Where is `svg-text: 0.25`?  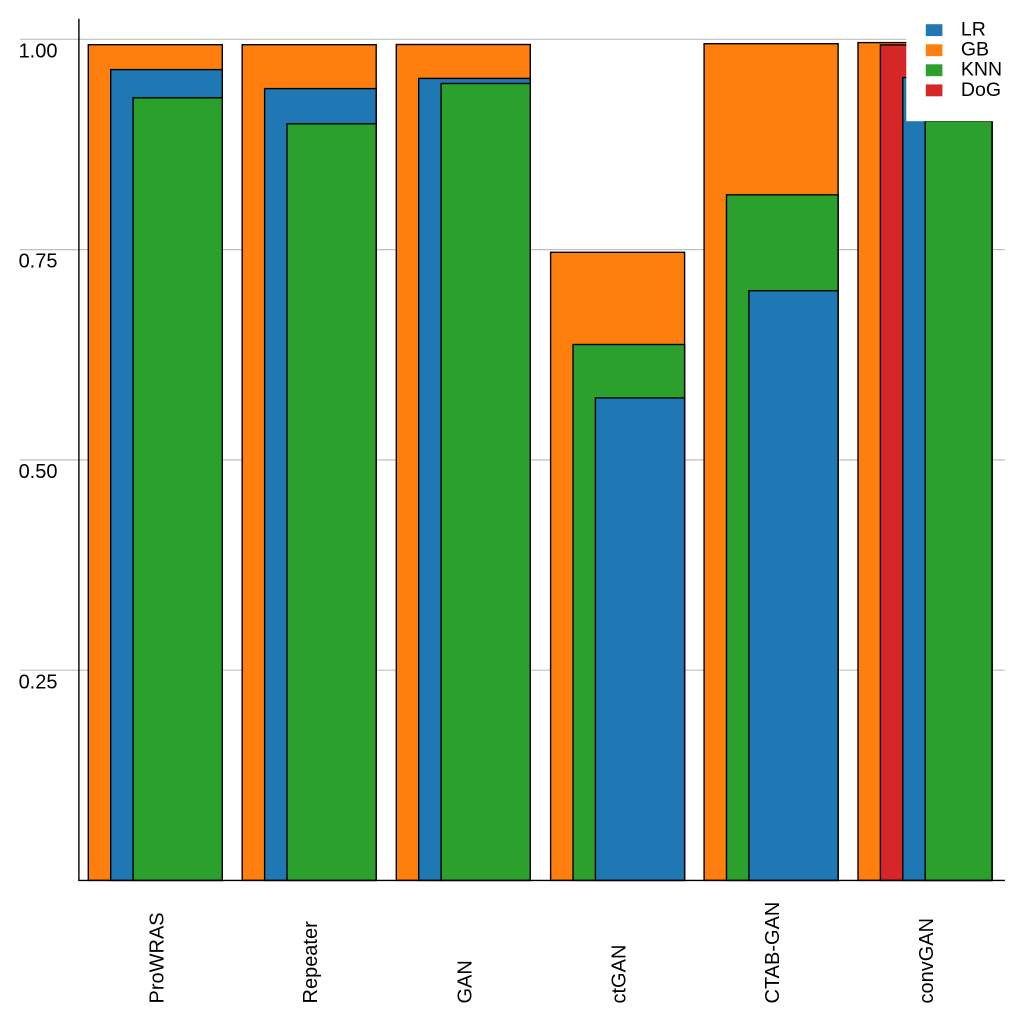 svg-text: 0.25 is located at coordinates (38, 682).